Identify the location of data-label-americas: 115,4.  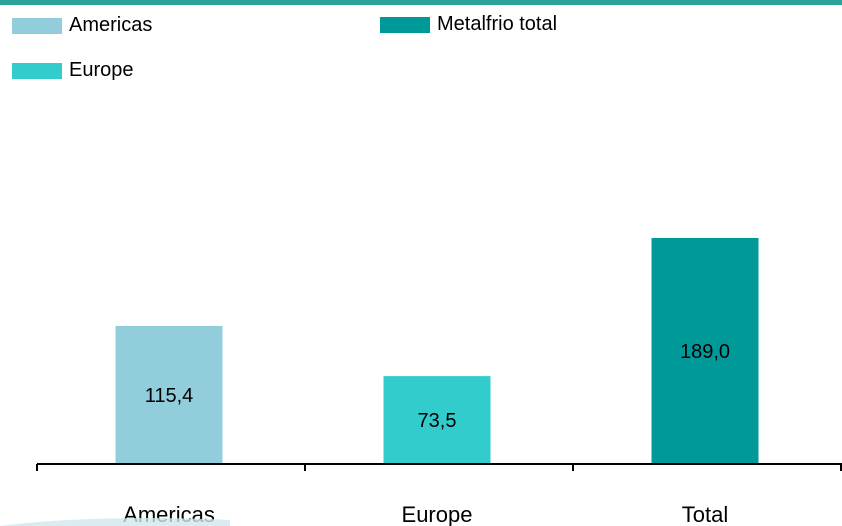
(169, 396).